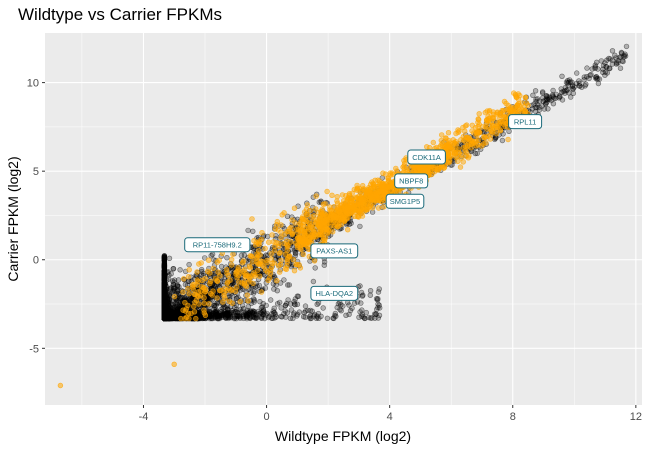 This screenshot has width=650, height=450. What do you see at coordinates (144, 417) in the screenshot?
I see `x-tick-label: -4` at bounding box center [144, 417].